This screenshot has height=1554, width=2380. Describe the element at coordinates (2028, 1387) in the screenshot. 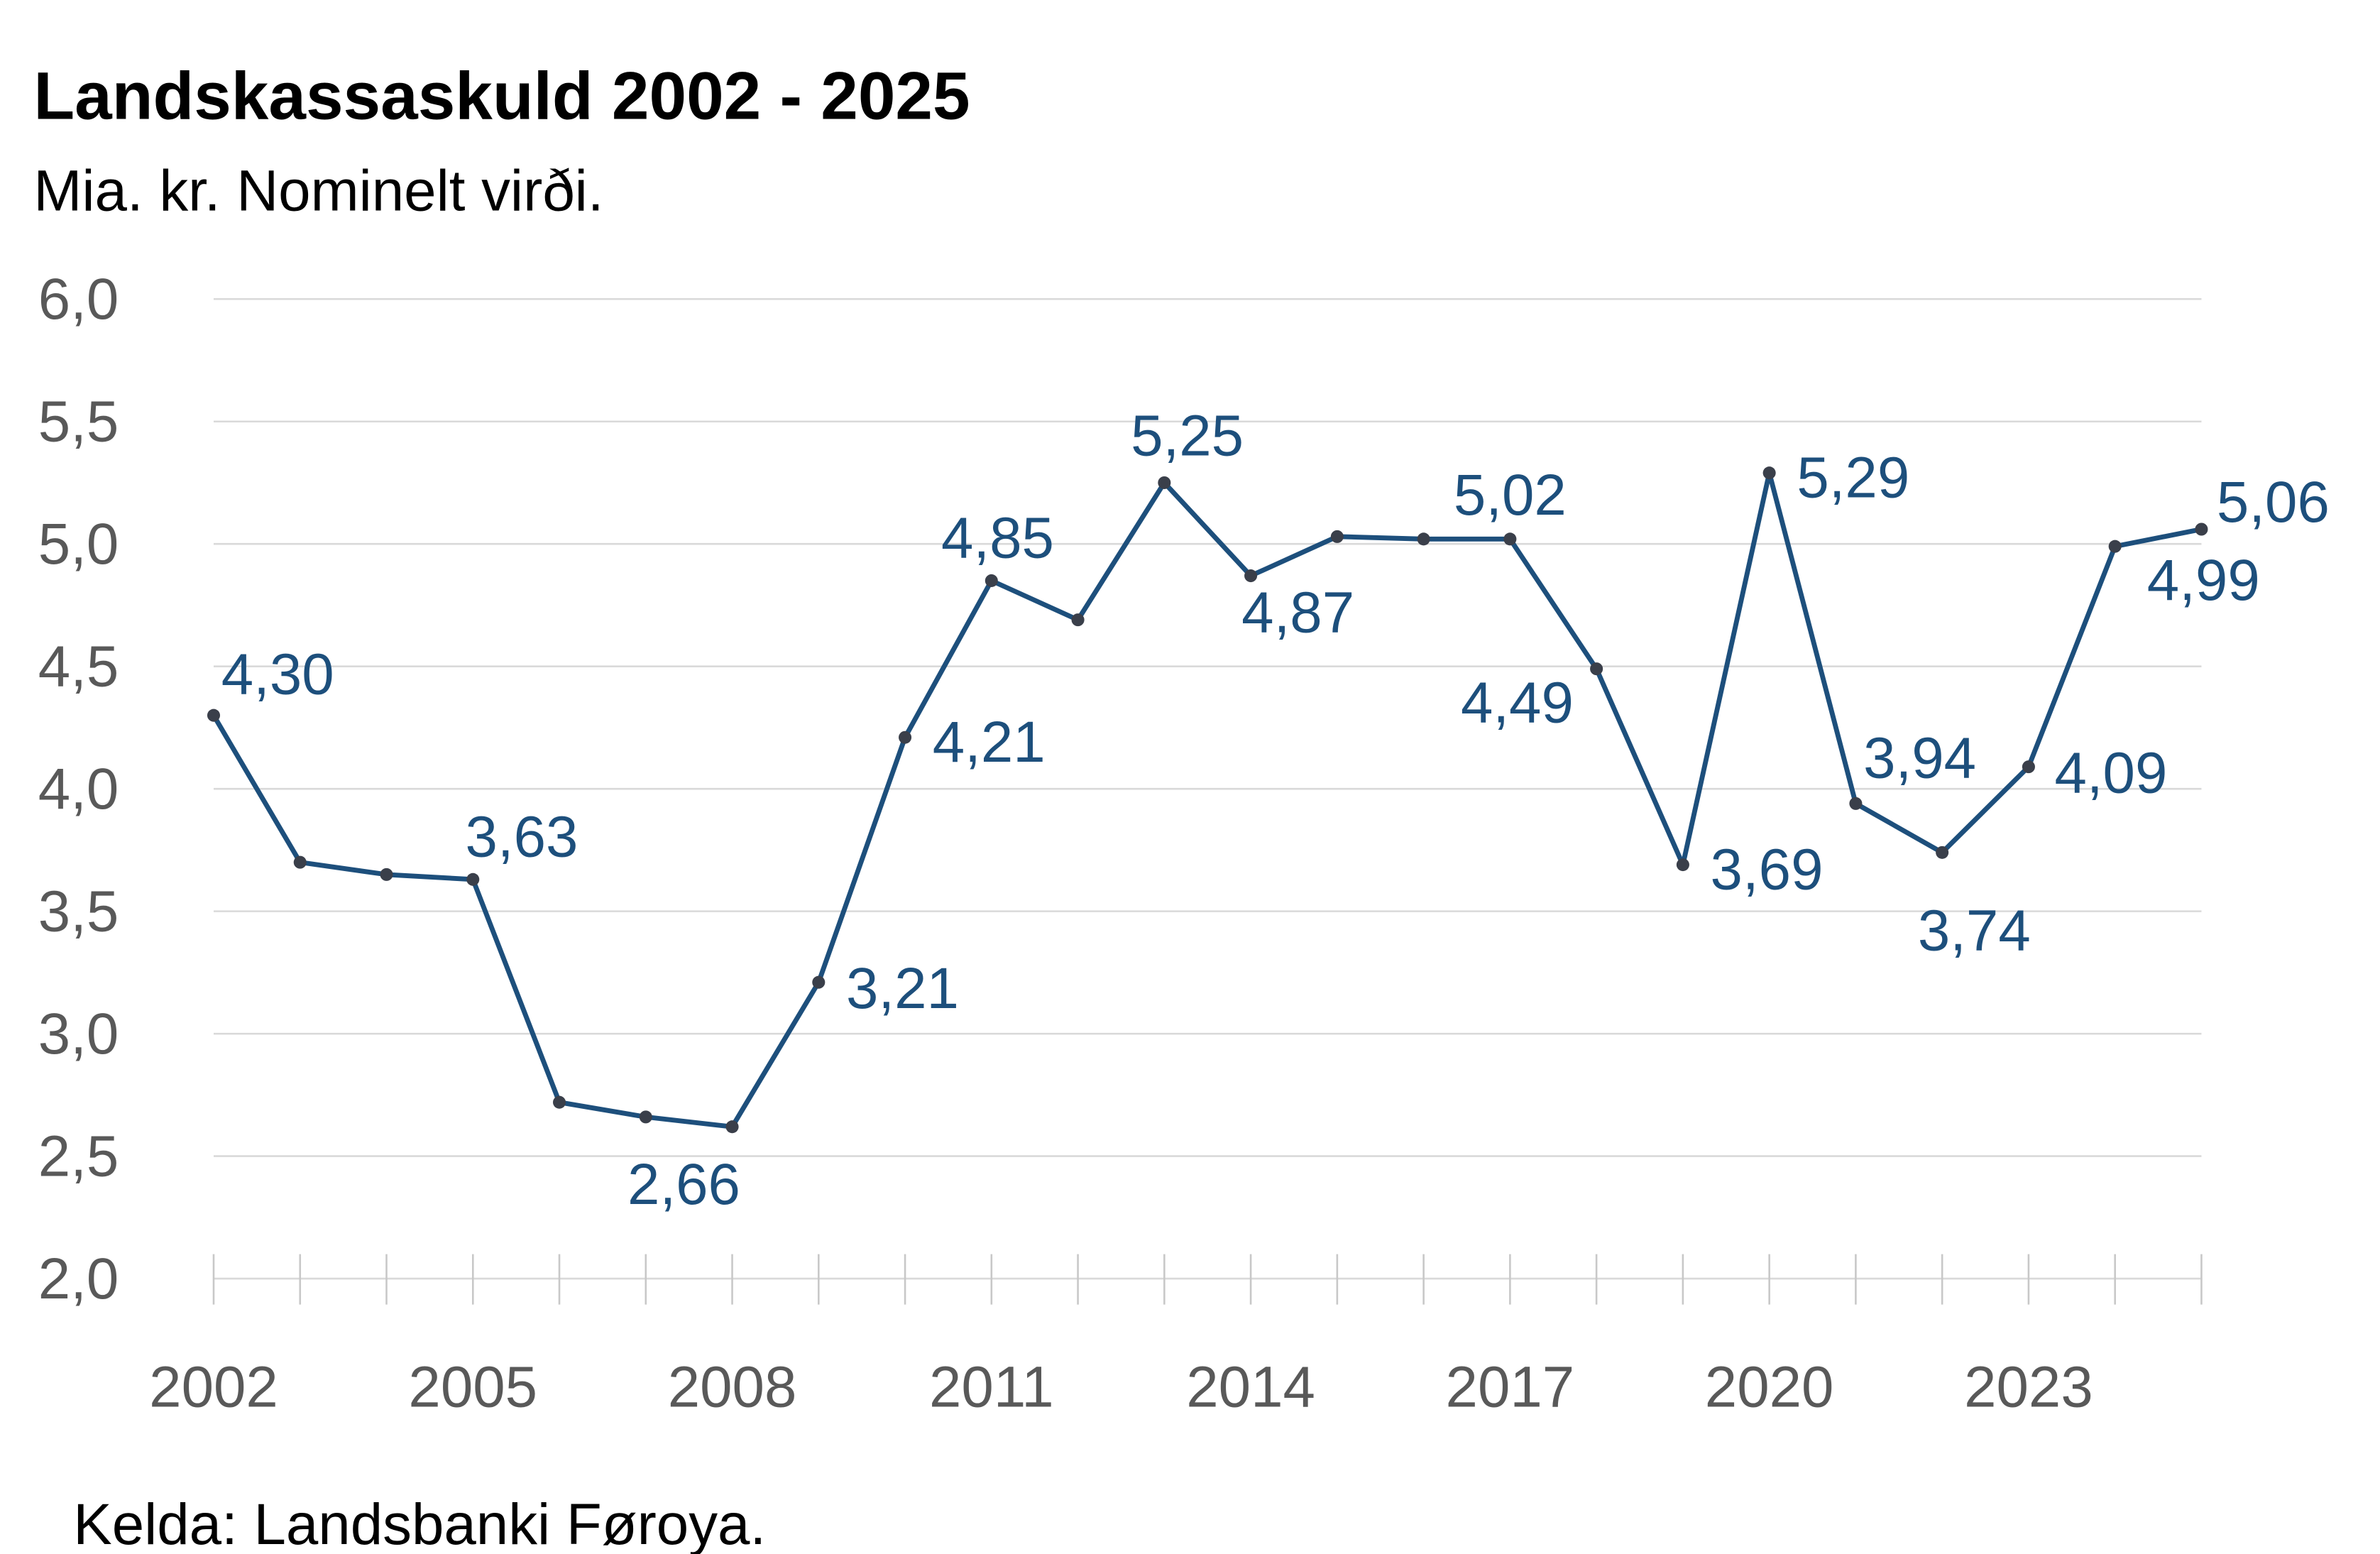

I see `x-tick-label: 2023` at that location.